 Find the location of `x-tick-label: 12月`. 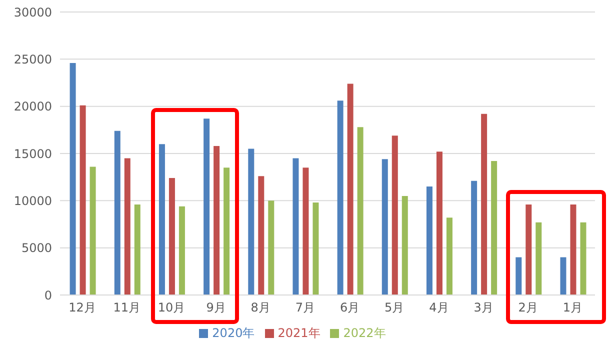

x-tick-label: 12月 is located at coordinates (82, 307).